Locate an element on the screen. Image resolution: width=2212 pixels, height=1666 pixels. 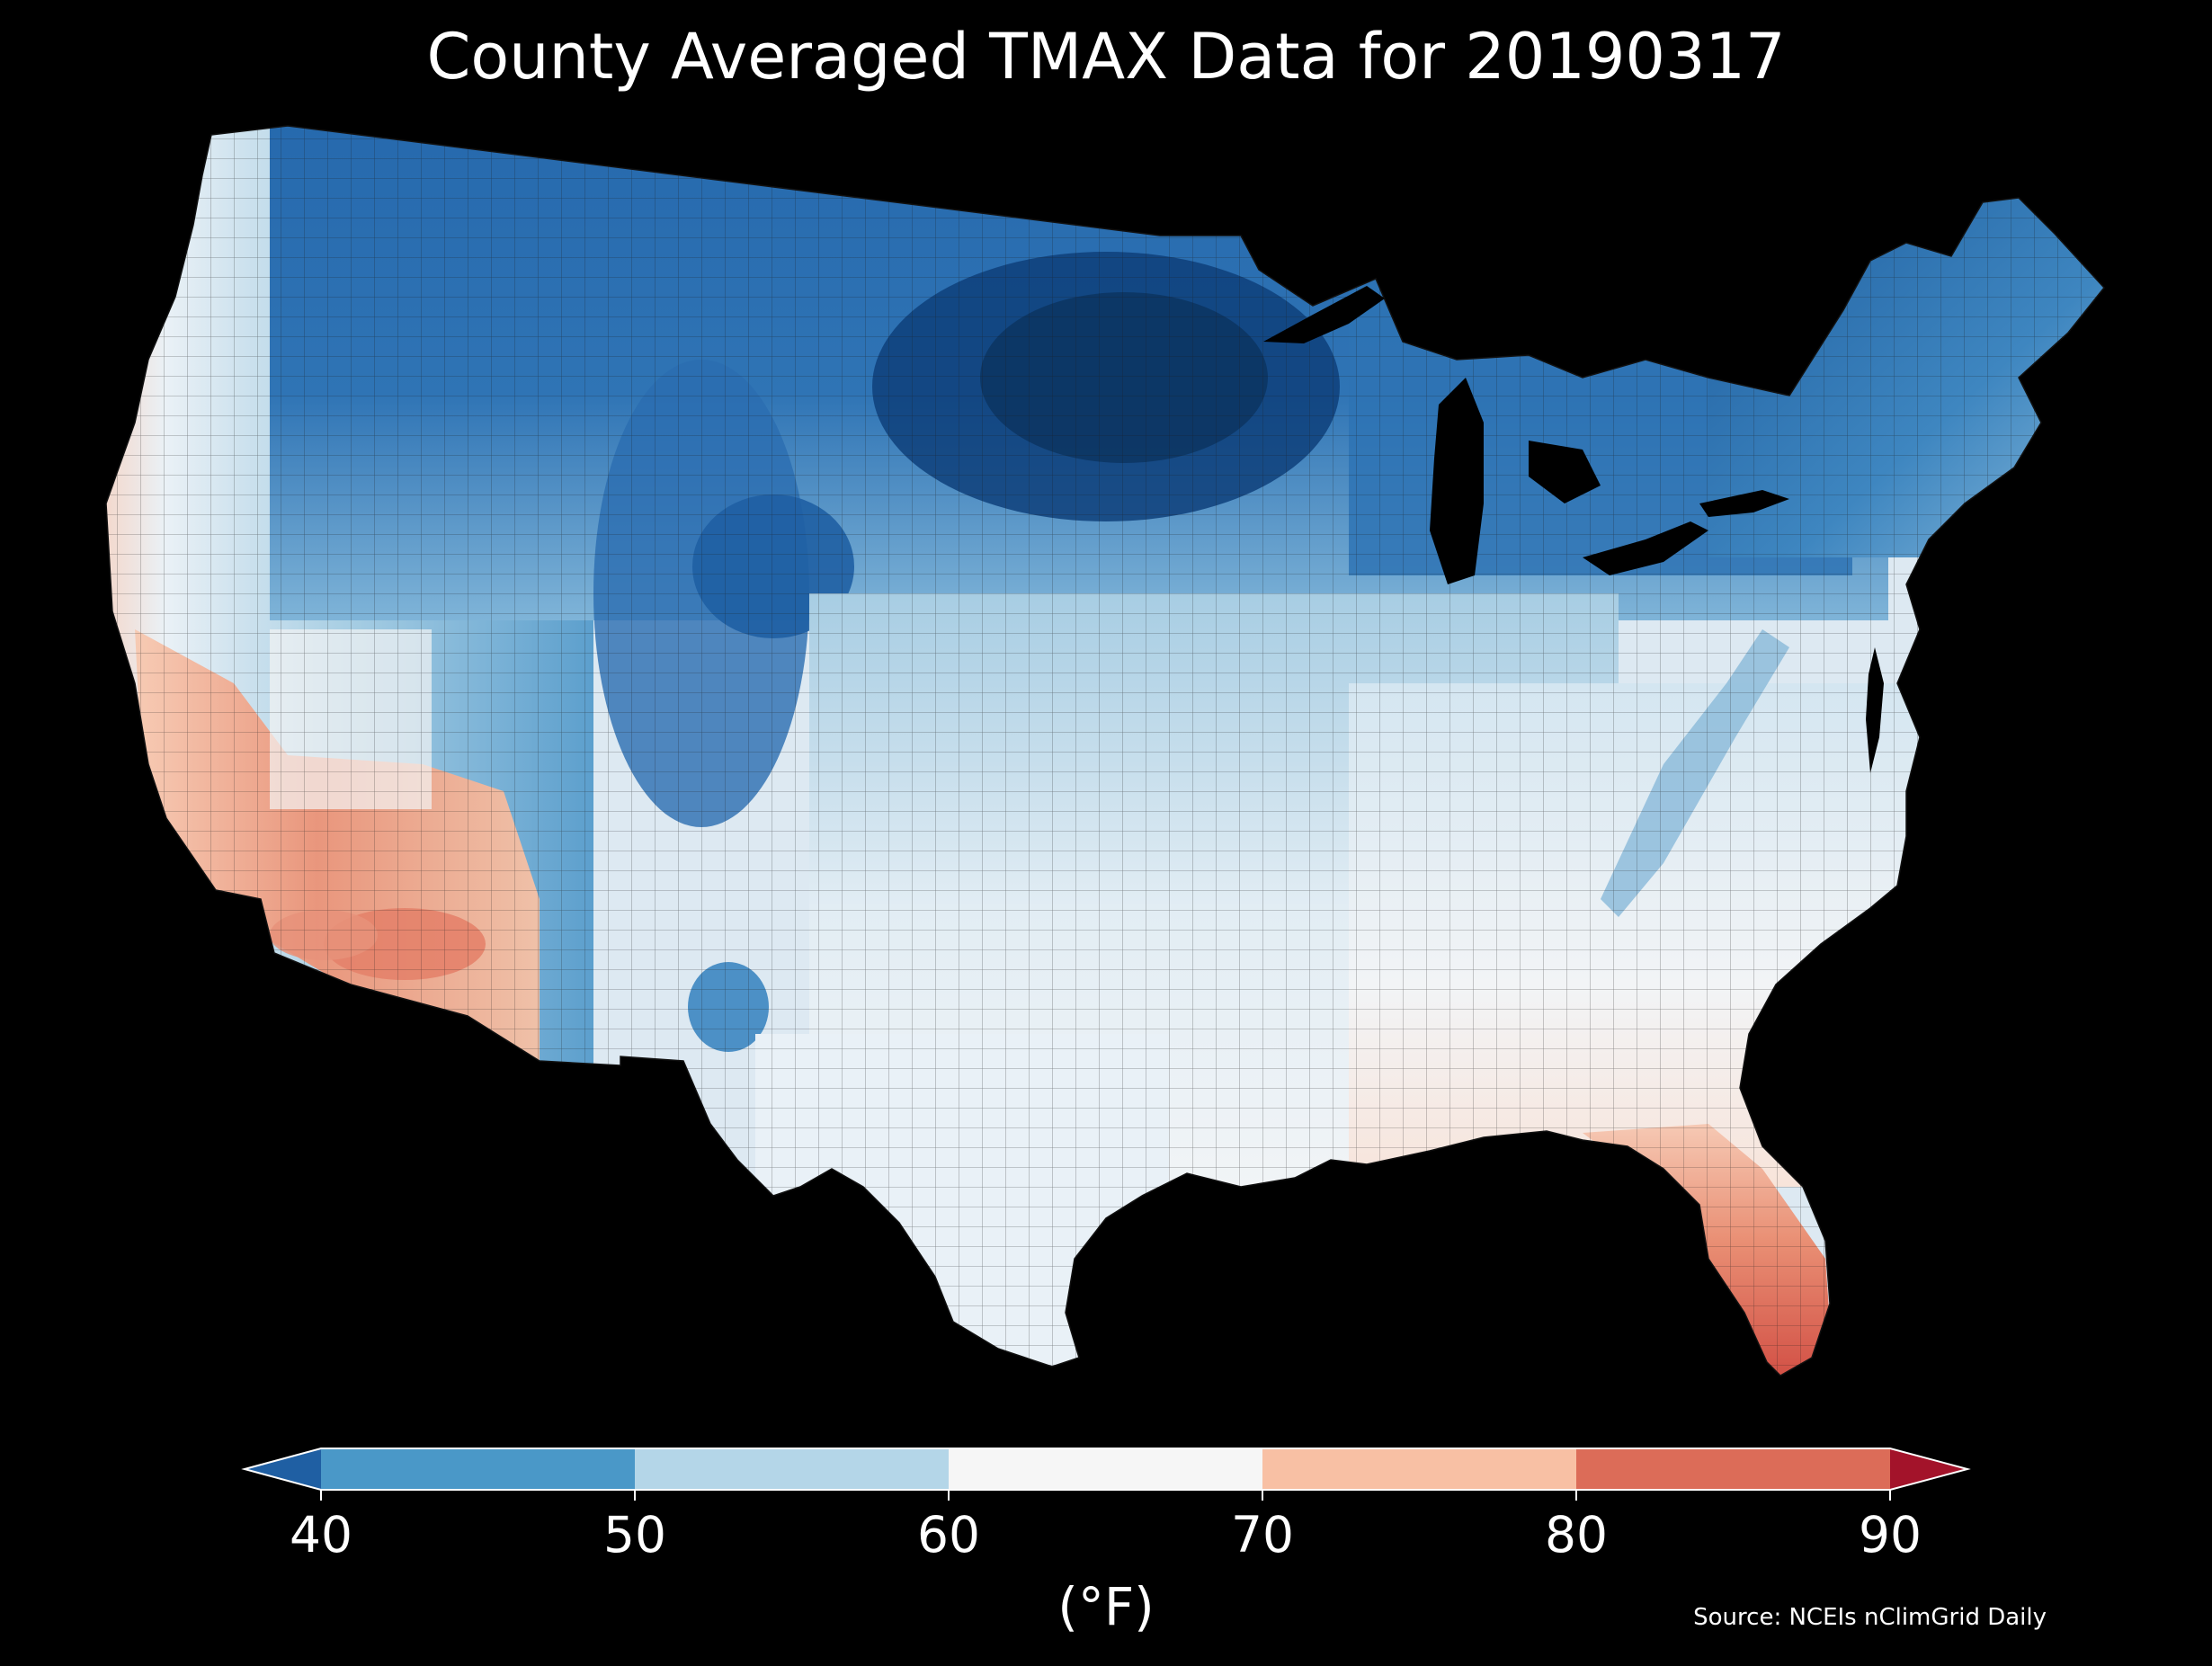
colorbar-outline is located at coordinates (1106, 1470).